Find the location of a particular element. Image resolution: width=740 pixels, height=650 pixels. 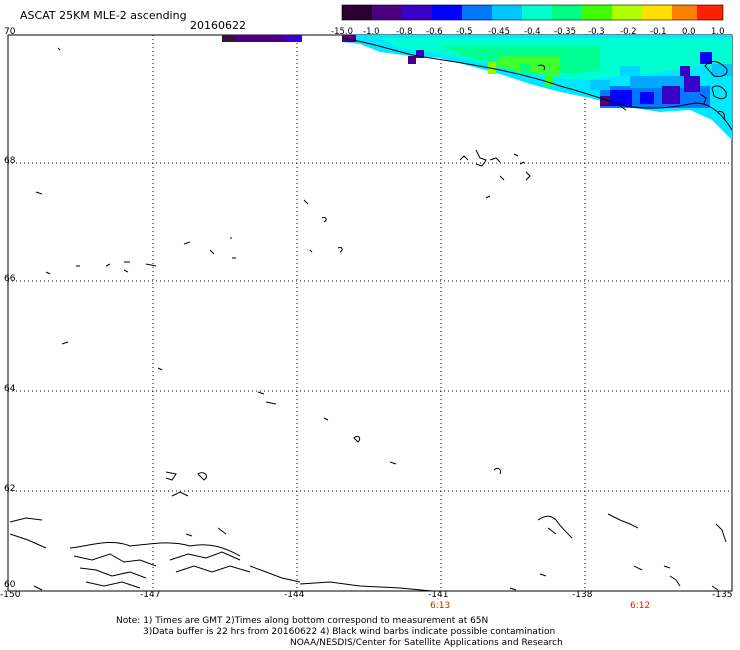

time-label: 6:12 is located at coordinates (640, 606).